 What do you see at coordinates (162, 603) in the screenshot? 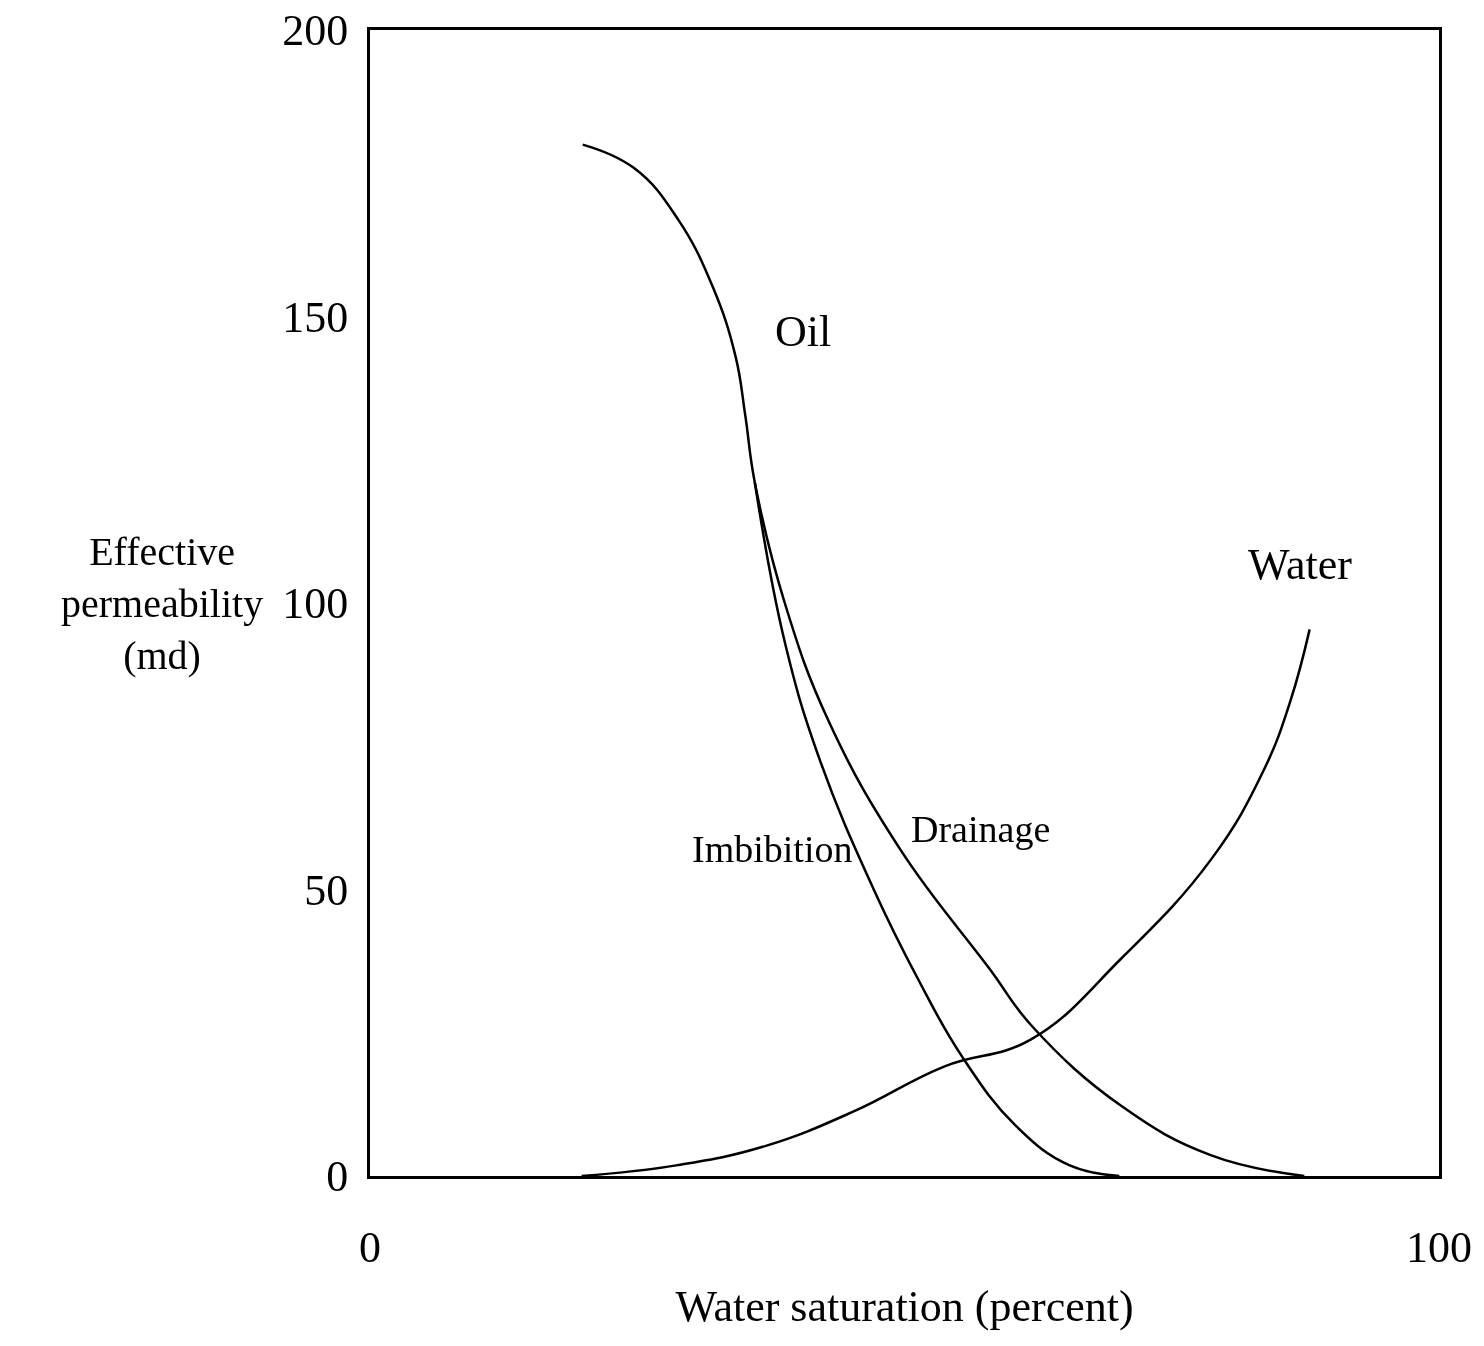
I see `y-axis-title: Effective permeability (md)` at bounding box center [162, 603].